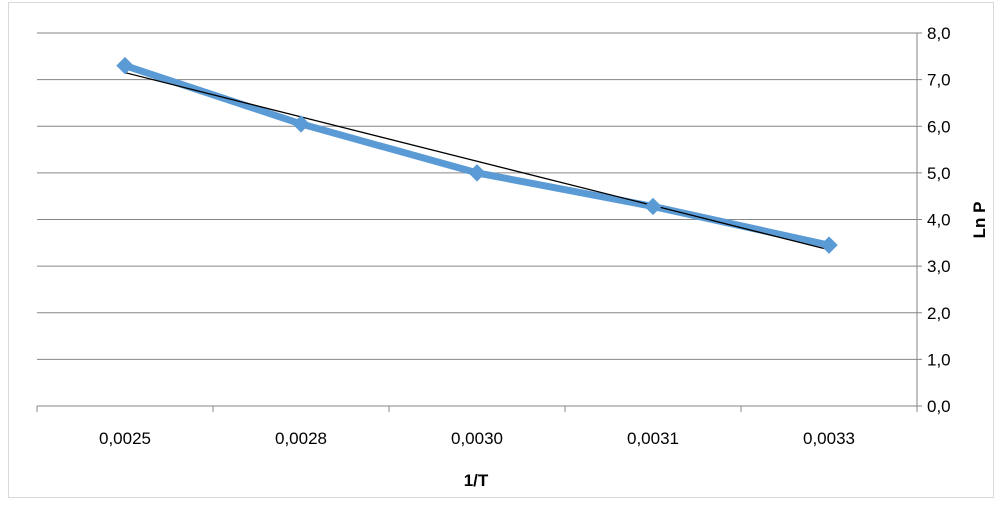 The height and width of the screenshot is (505, 1004). I want to click on y-tick-label: 3,0, so click(939, 266).